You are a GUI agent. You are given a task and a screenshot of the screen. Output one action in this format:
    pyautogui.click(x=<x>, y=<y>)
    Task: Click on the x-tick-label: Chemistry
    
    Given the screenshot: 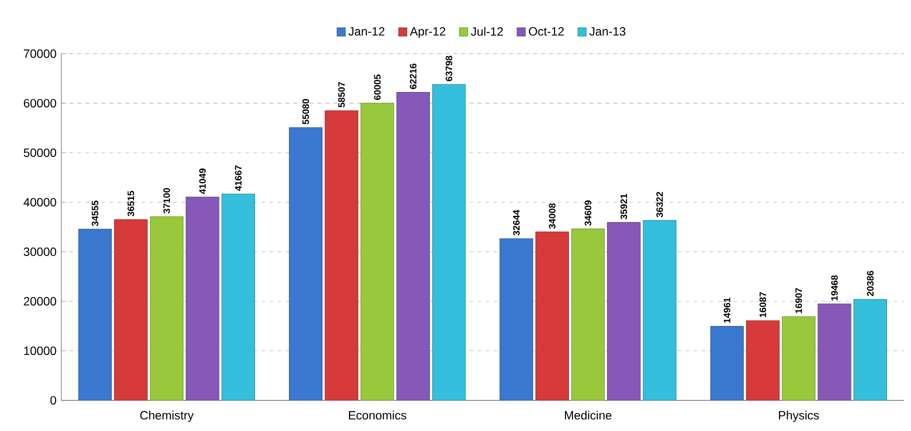 What is the action you would take?
    pyautogui.click(x=167, y=416)
    